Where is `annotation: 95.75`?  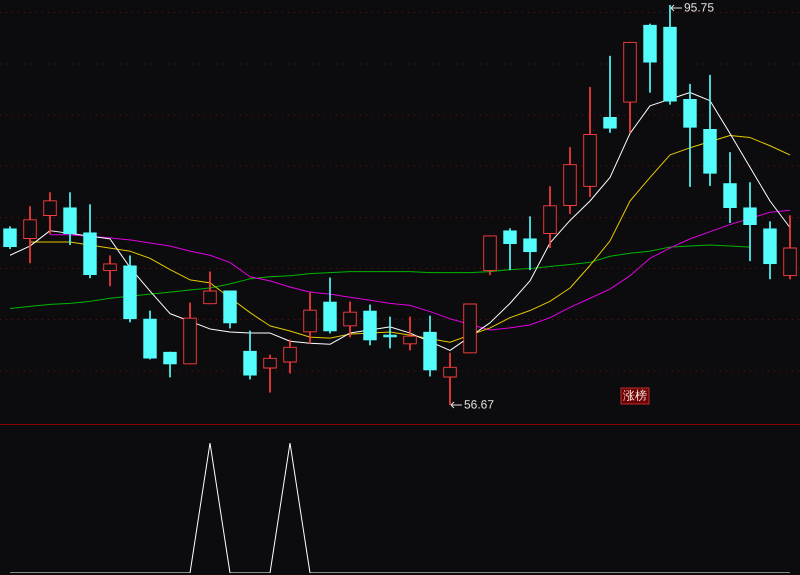 annotation: 95.75 is located at coordinates (699, 7).